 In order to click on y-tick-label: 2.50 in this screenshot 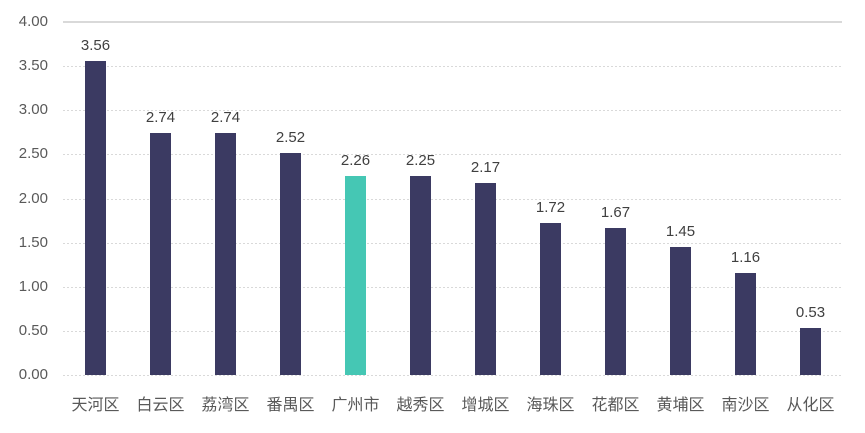, I will do `click(33, 154)`.